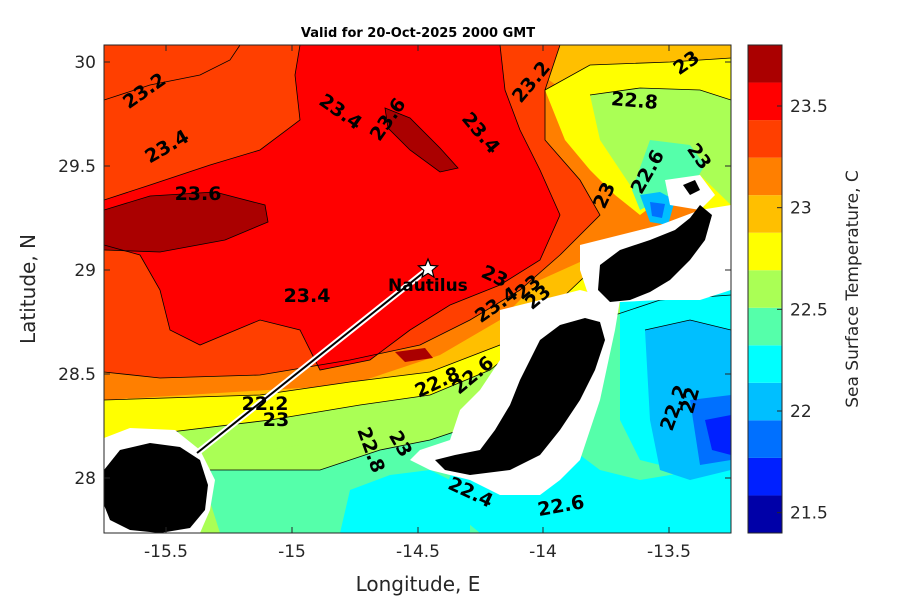  What do you see at coordinates (809, 514) in the screenshot?
I see `colorbar-tick-label: 21.5` at bounding box center [809, 514].